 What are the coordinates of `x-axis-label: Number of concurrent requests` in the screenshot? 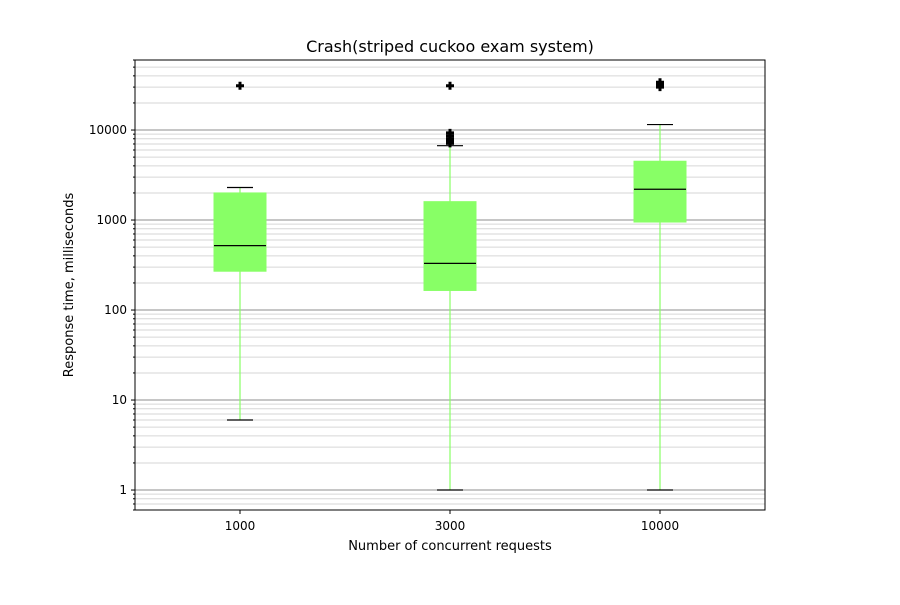 It's located at (450, 546).